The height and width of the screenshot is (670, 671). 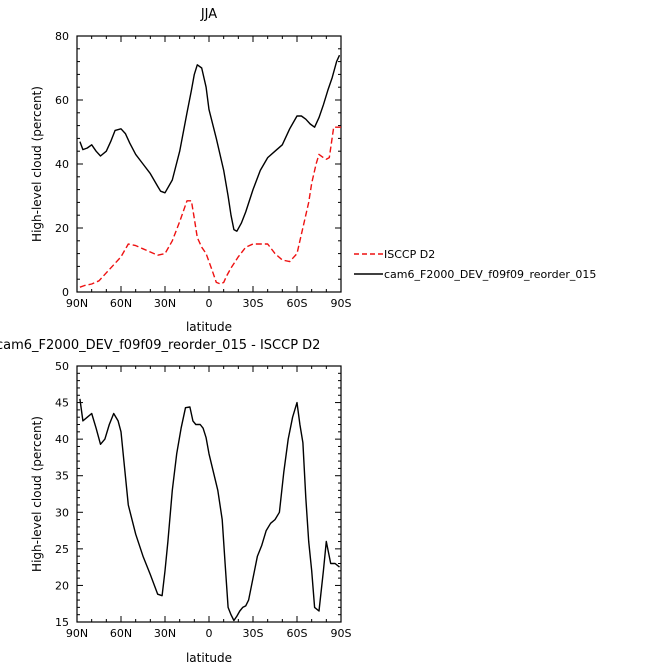 I want to click on panel-2-x-tick-label: 90N, so click(x=77, y=633).